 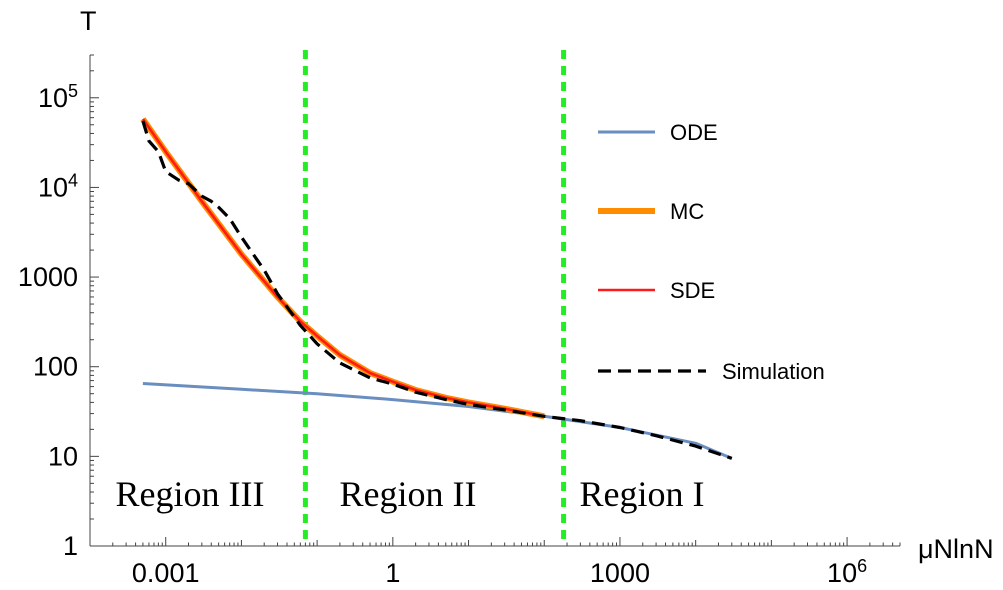 I want to click on y-tick-label: 10⁴, so click(x=58, y=186).